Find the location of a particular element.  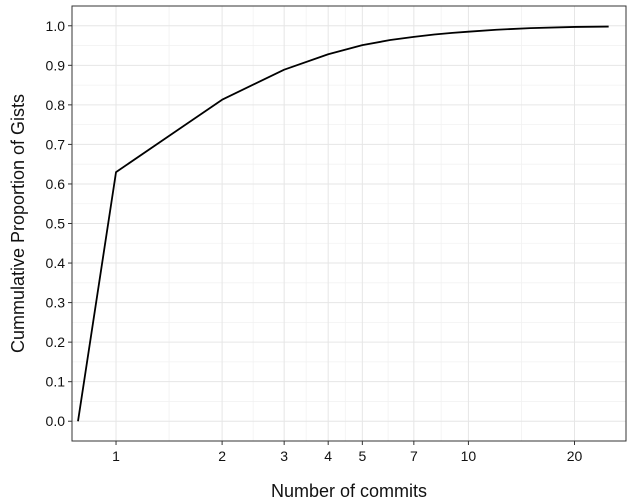

x-tick-label: 2 is located at coordinates (222, 456).